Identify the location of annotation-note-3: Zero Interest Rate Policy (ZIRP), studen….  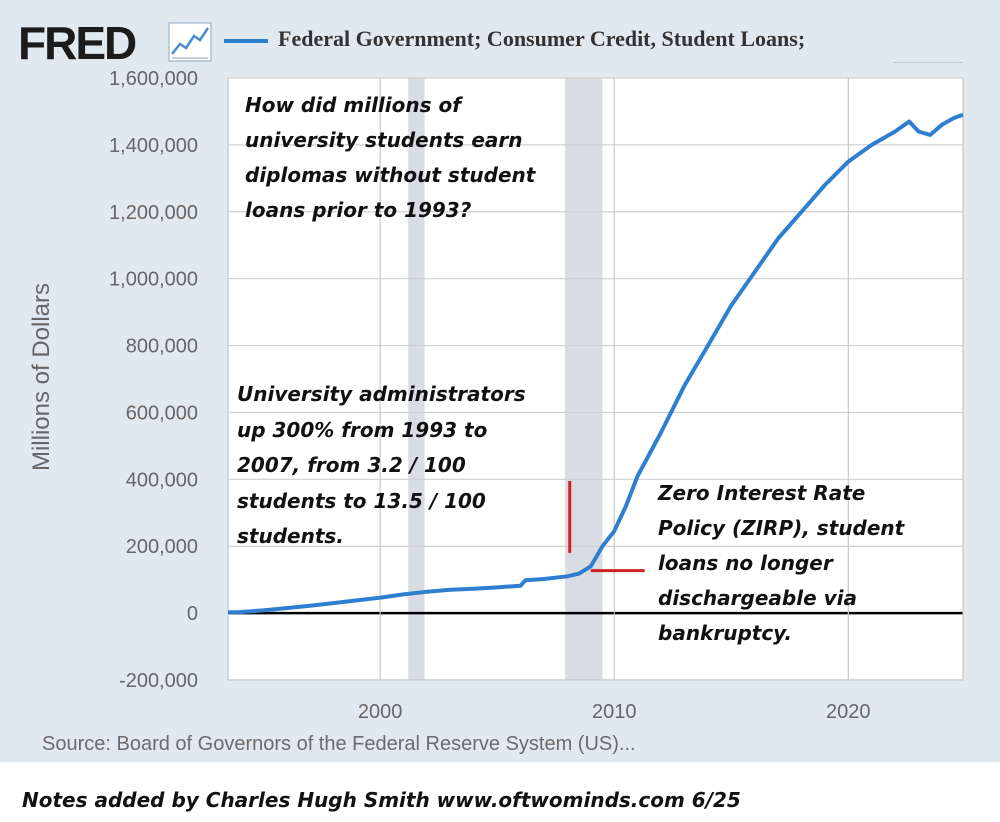
(781, 563).